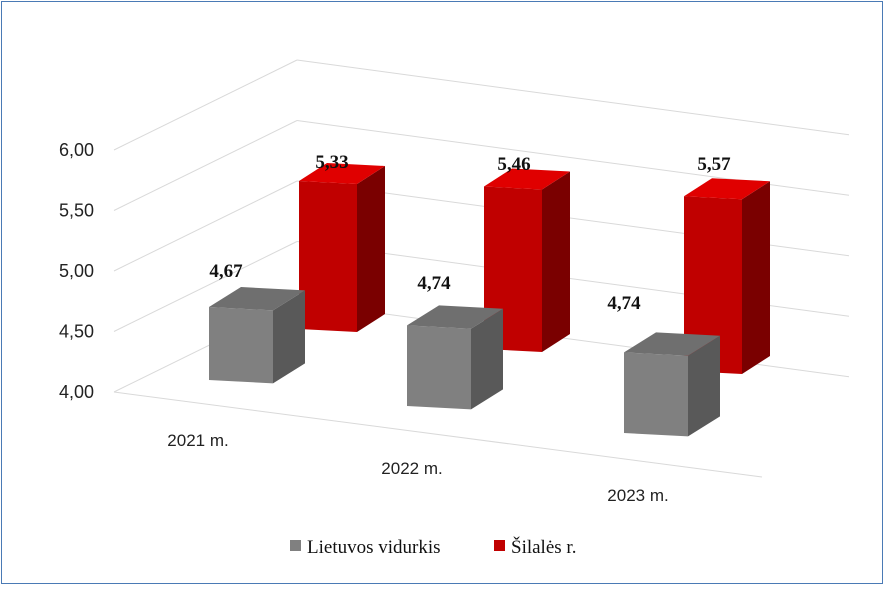 This screenshot has height=589, width=886. Describe the element at coordinates (573, 97) in the screenshot. I see `gridline-back` at that location.